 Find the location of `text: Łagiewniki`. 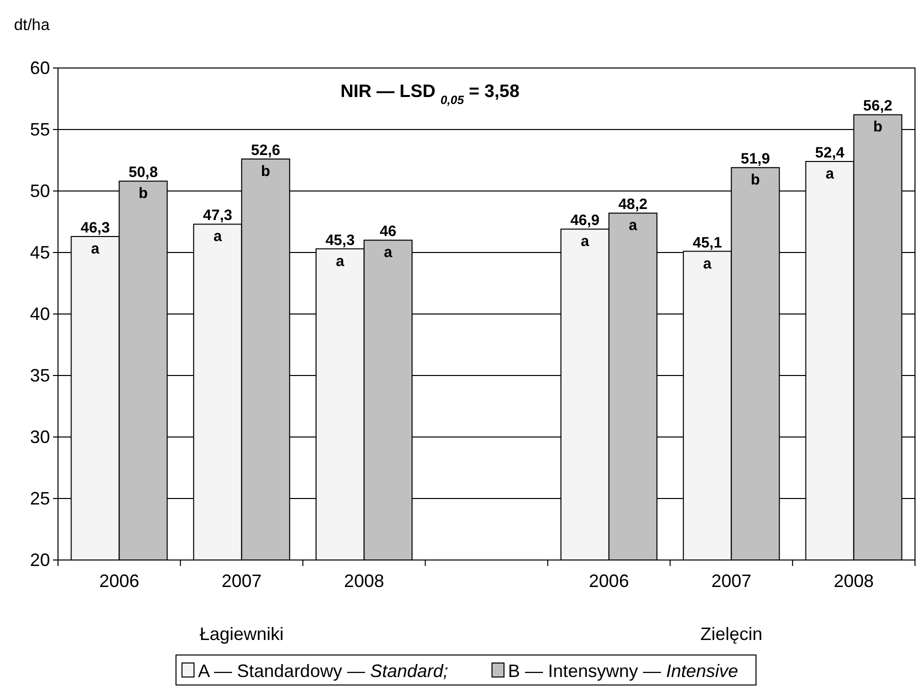

text: Łagiewniki is located at coordinates (242, 634).